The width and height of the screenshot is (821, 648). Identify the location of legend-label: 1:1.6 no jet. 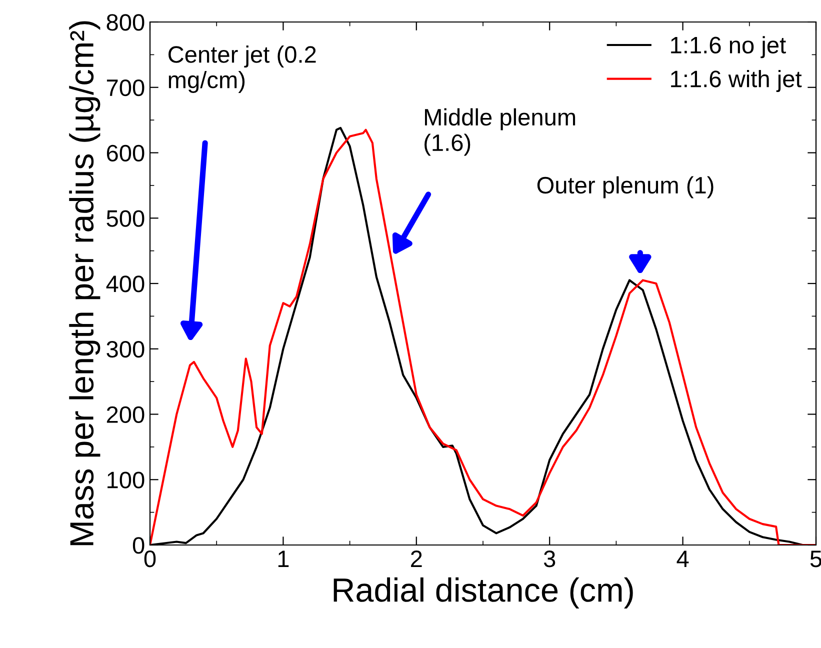
(728, 47).